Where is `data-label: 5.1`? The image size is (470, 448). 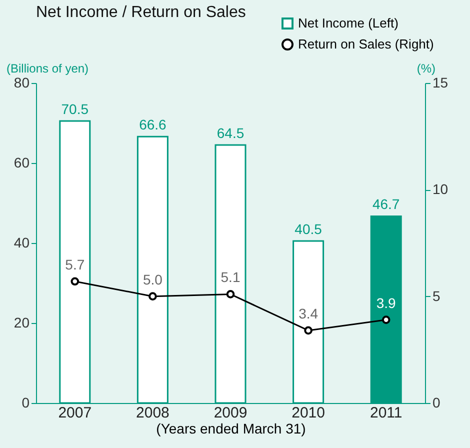
data-label: 5.1 is located at coordinates (230, 277).